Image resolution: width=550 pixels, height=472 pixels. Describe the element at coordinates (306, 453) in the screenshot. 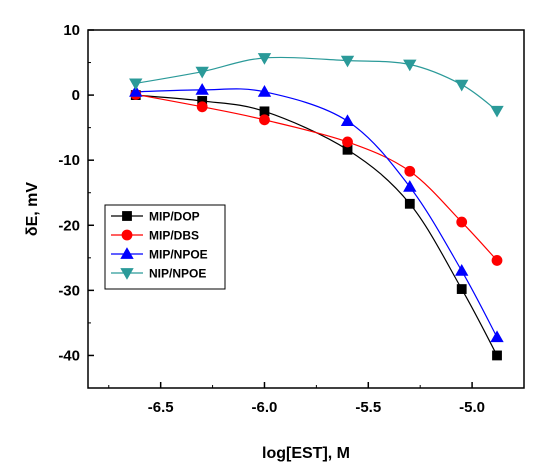

I see `x-axis-title: log[EST], M` at that location.